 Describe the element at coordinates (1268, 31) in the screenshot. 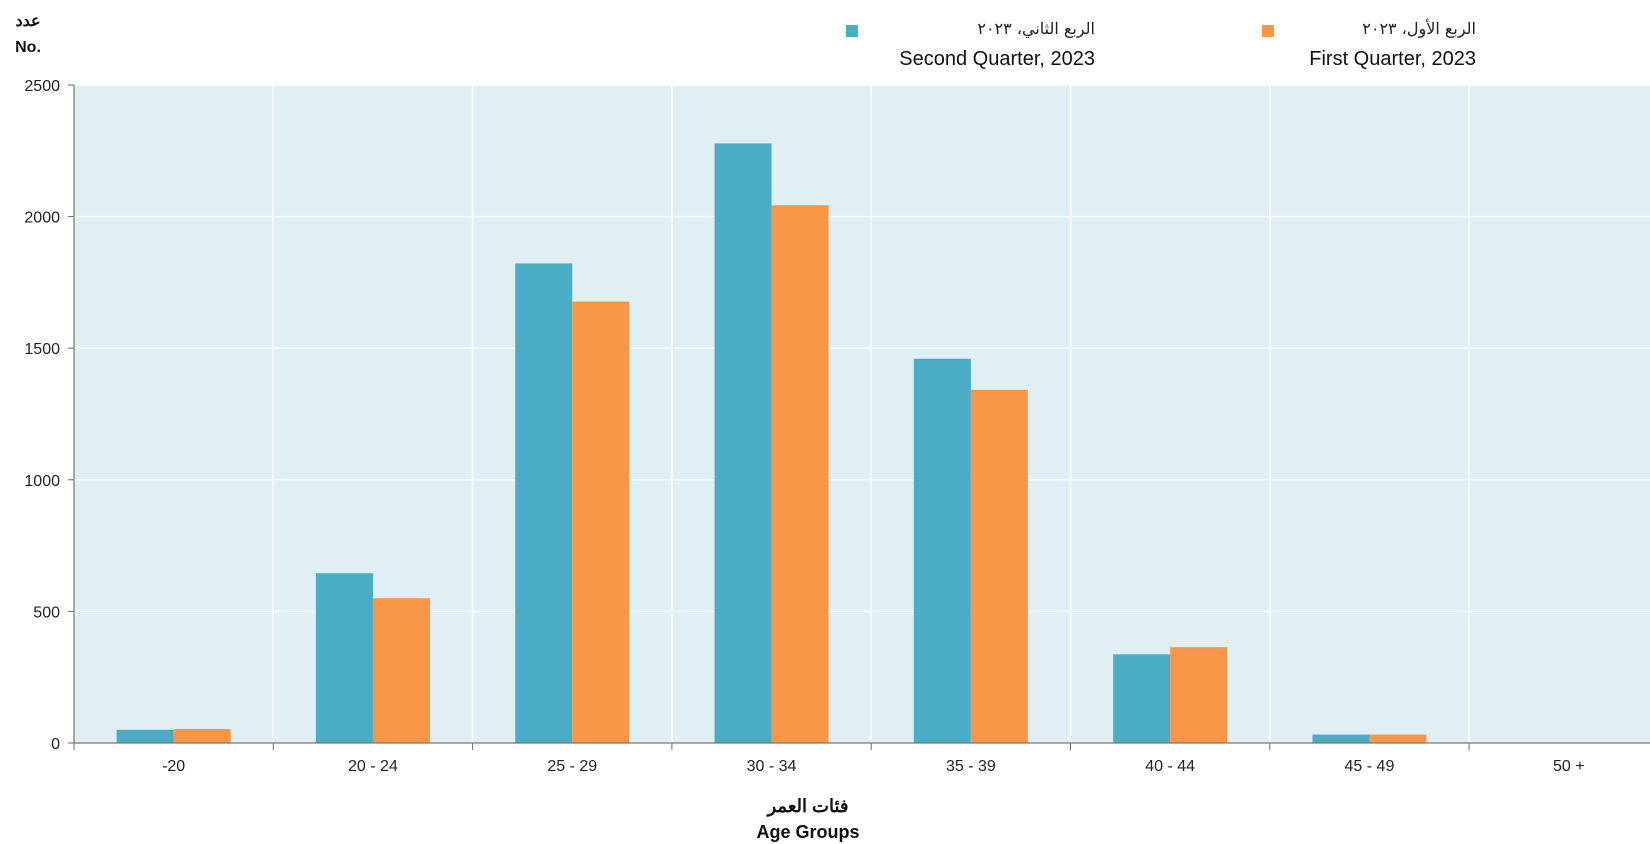

I see `legend-swatch-first-quarter` at that location.